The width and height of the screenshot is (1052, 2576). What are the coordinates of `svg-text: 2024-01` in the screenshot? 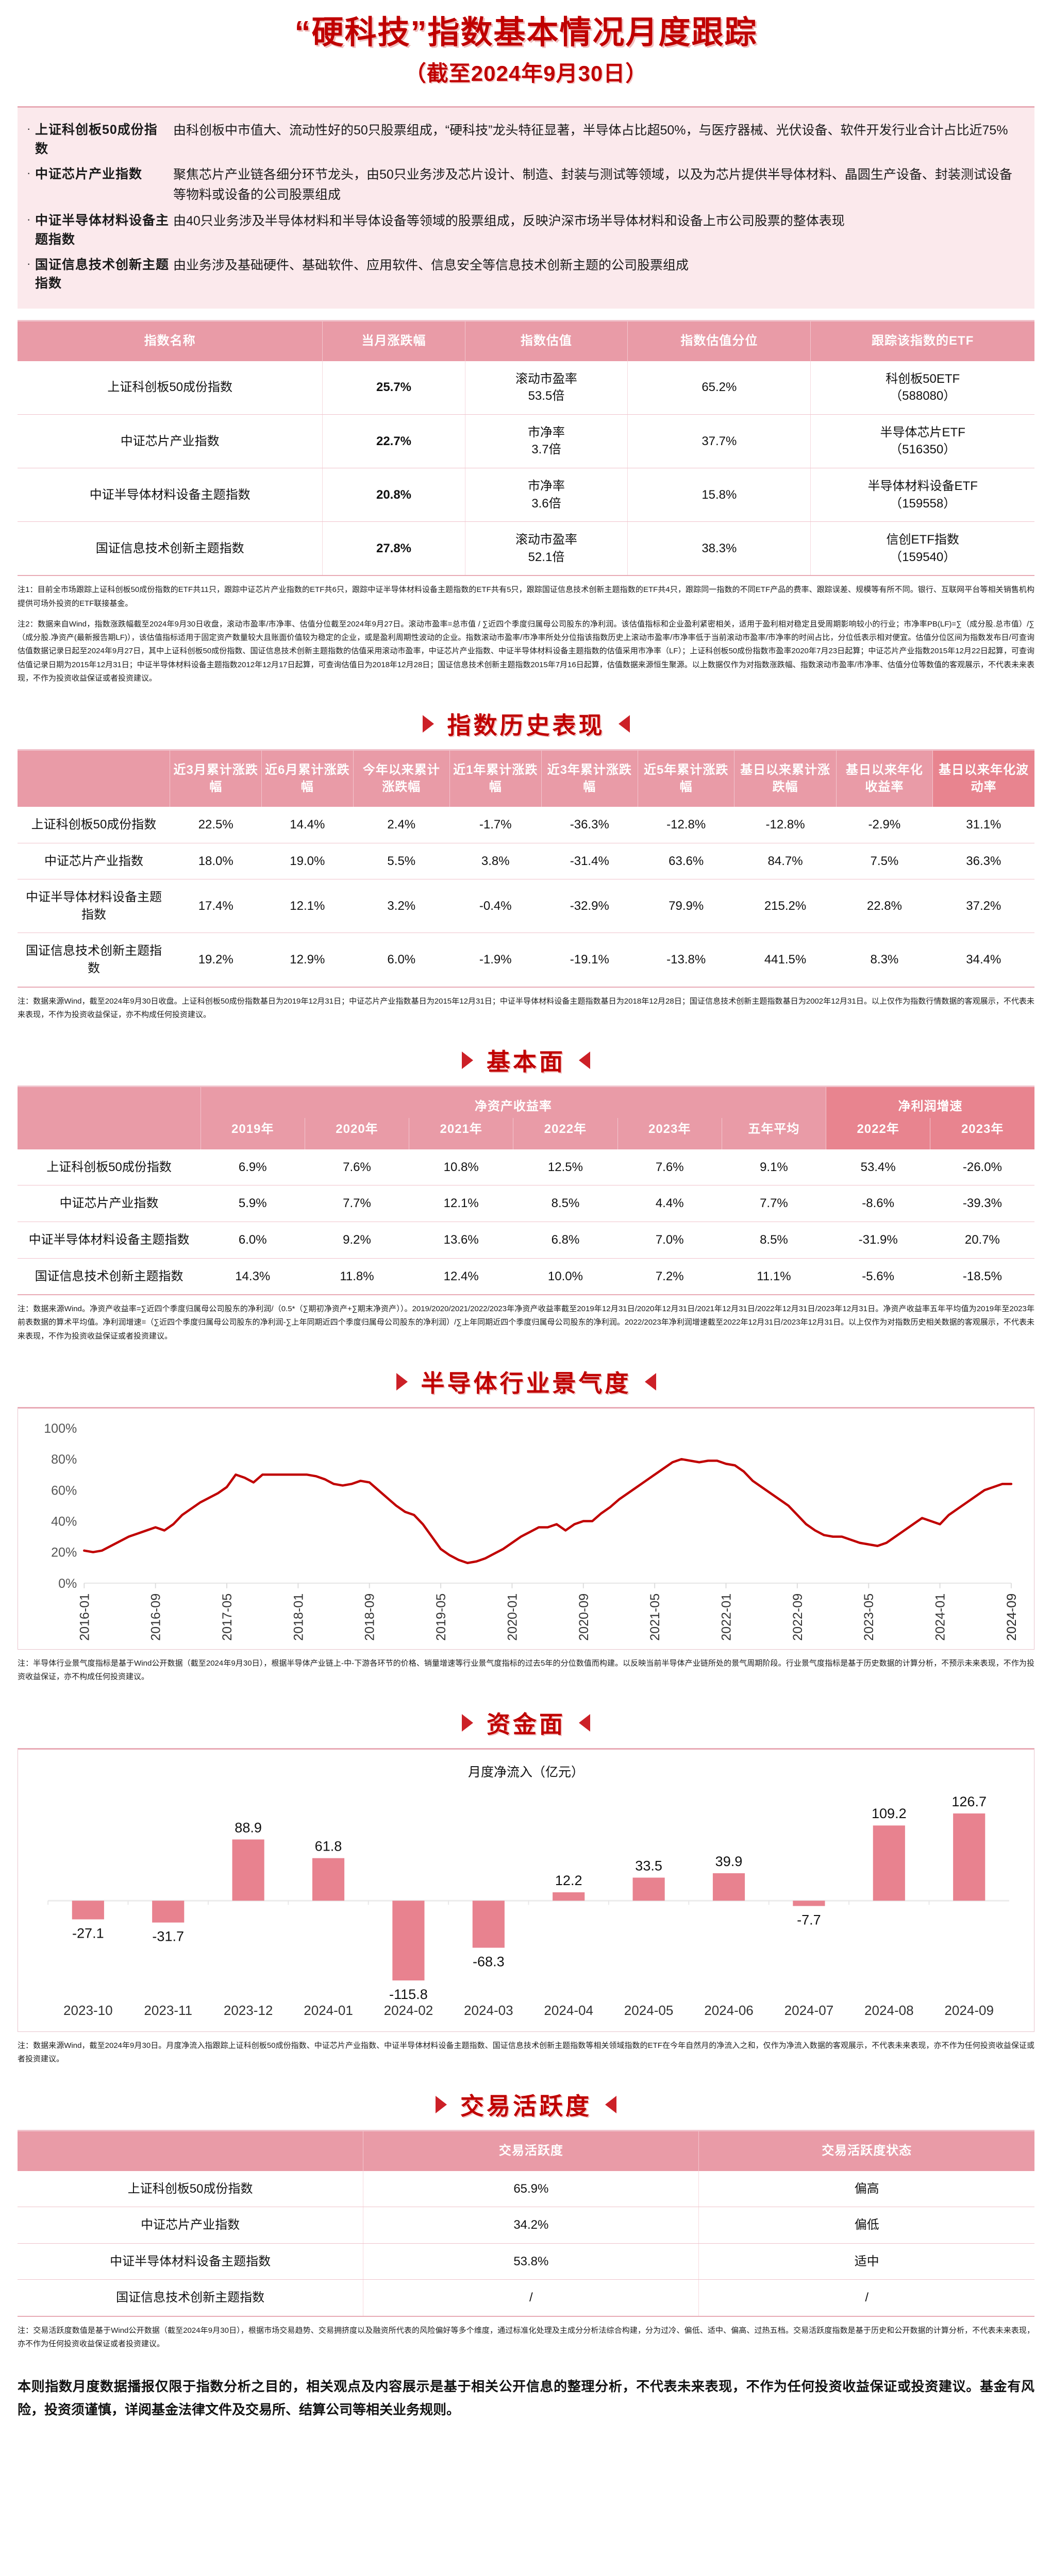 It's located at (941, 1617).